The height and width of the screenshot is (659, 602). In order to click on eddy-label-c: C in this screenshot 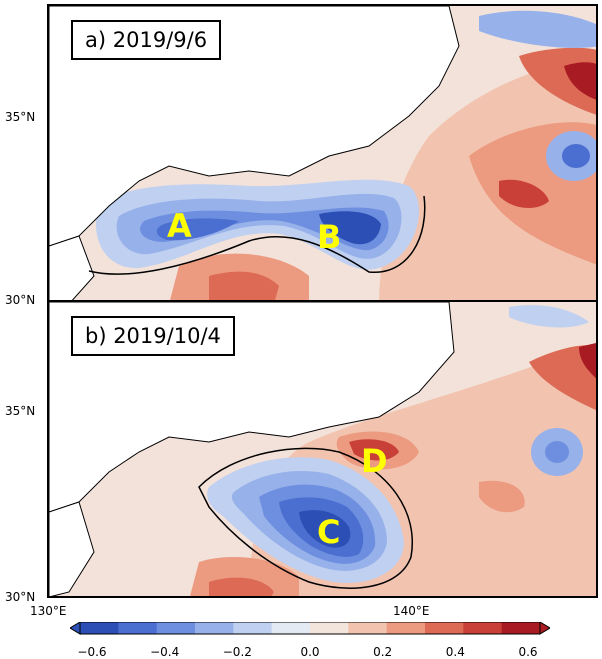, I will do `click(329, 532)`.